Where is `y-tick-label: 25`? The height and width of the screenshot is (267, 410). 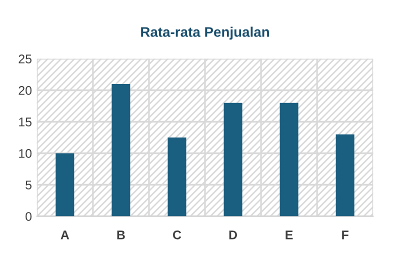 y-tick-label: 25 is located at coordinates (25, 59).